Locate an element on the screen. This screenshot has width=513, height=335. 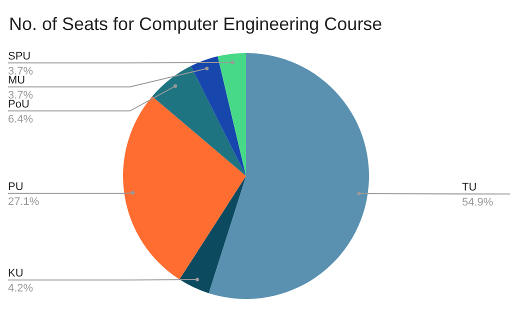
slice-label: PU is located at coordinates (16, 186).